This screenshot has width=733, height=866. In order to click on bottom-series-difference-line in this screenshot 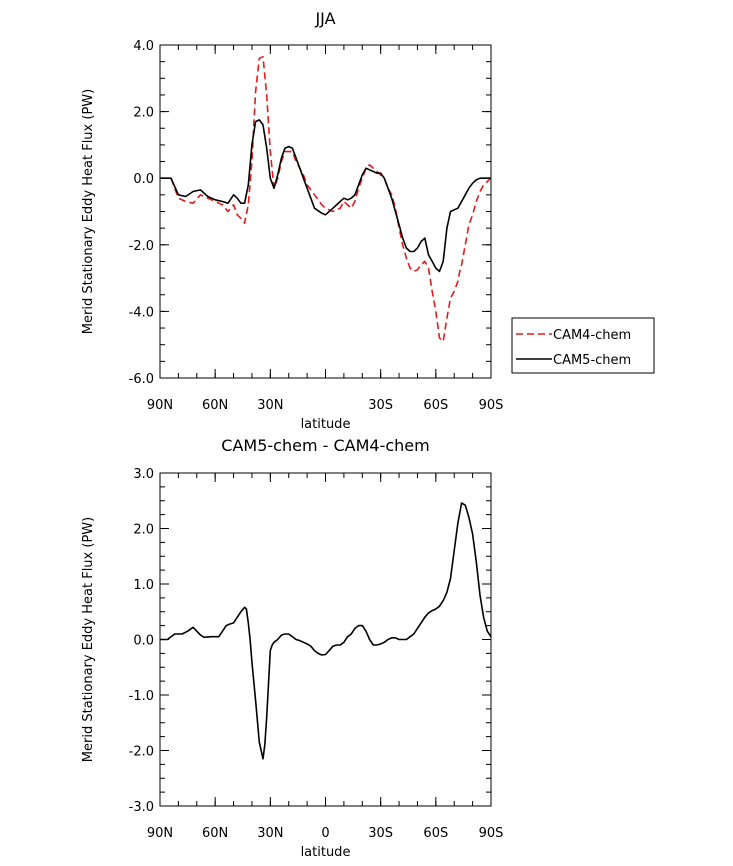, I will do `click(326, 631)`.